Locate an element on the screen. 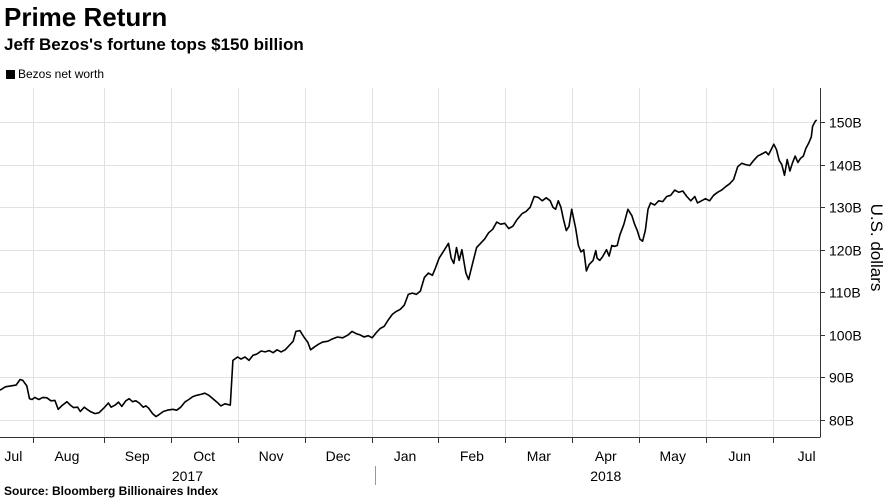 The image size is (890, 501). y-tick-label: 100B is located at coordinates (845, 336).